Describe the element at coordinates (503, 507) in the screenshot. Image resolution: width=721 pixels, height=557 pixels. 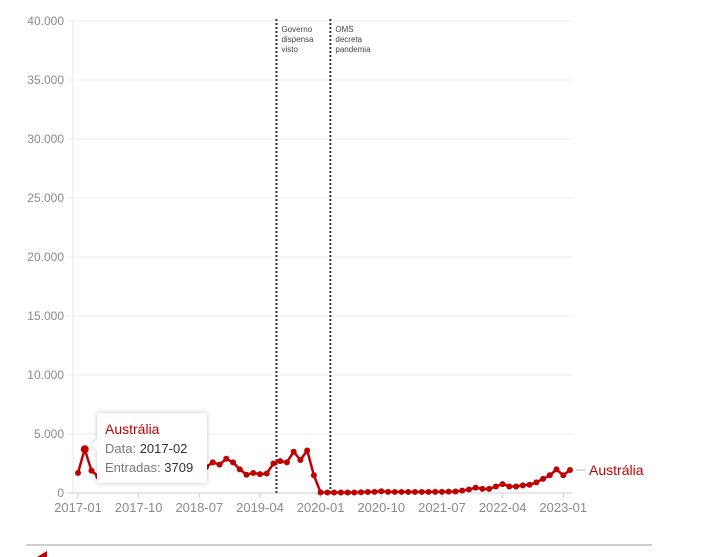
I see `x-tick-label: 2022-04` at that location.